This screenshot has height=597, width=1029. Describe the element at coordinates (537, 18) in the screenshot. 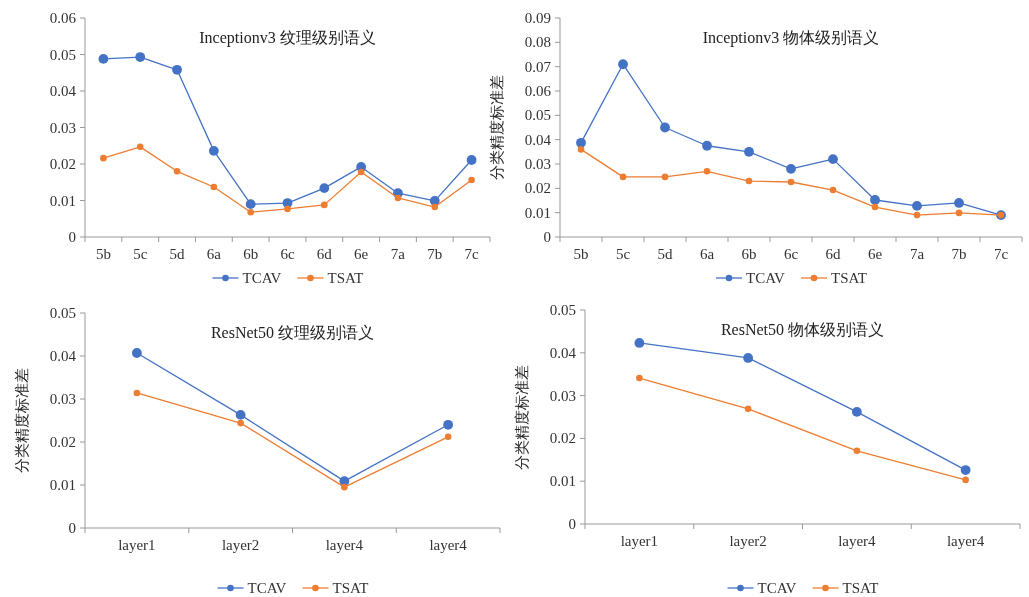

I see `y-tick-label: 0.09` at that location.